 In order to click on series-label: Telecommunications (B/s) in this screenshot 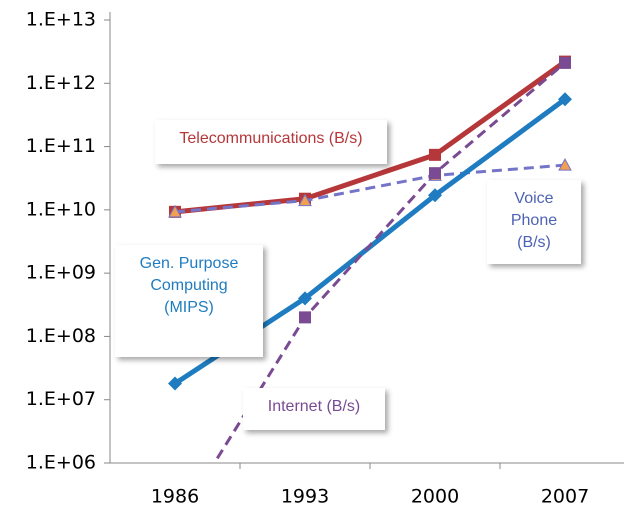, I will do `click(271, 142)`.